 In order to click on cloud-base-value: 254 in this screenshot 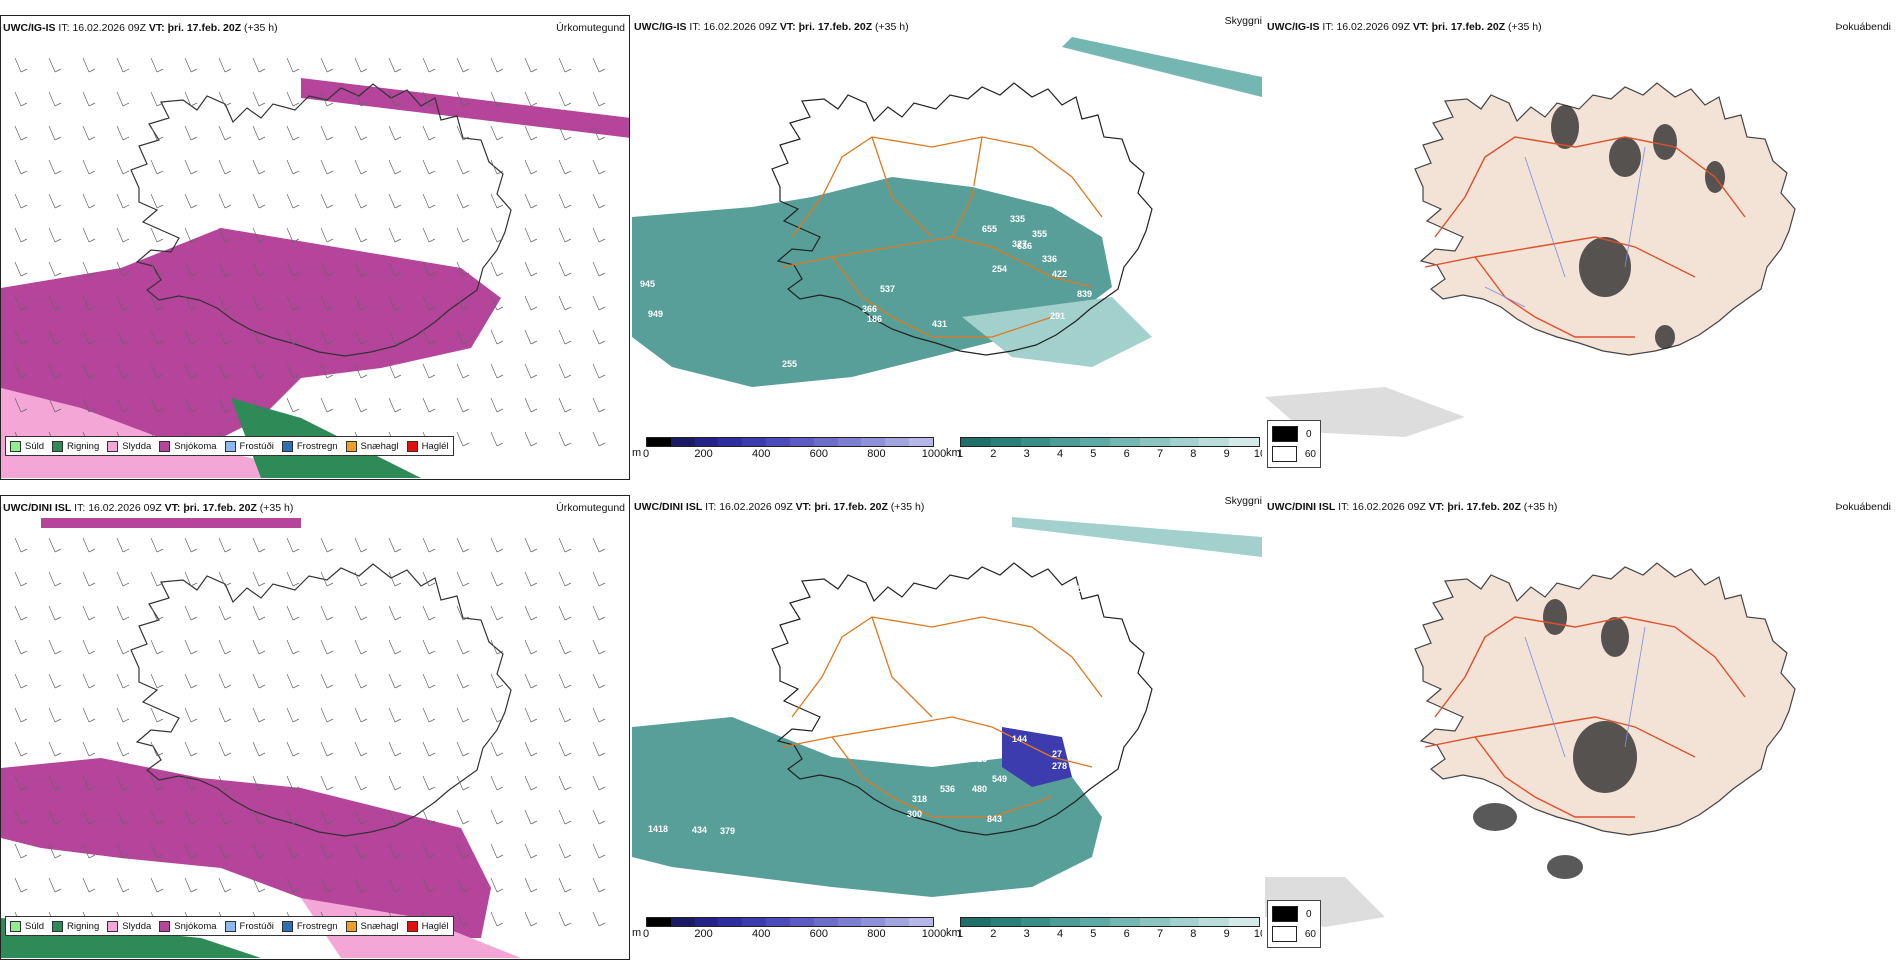, I will do `click(999, 269)`.